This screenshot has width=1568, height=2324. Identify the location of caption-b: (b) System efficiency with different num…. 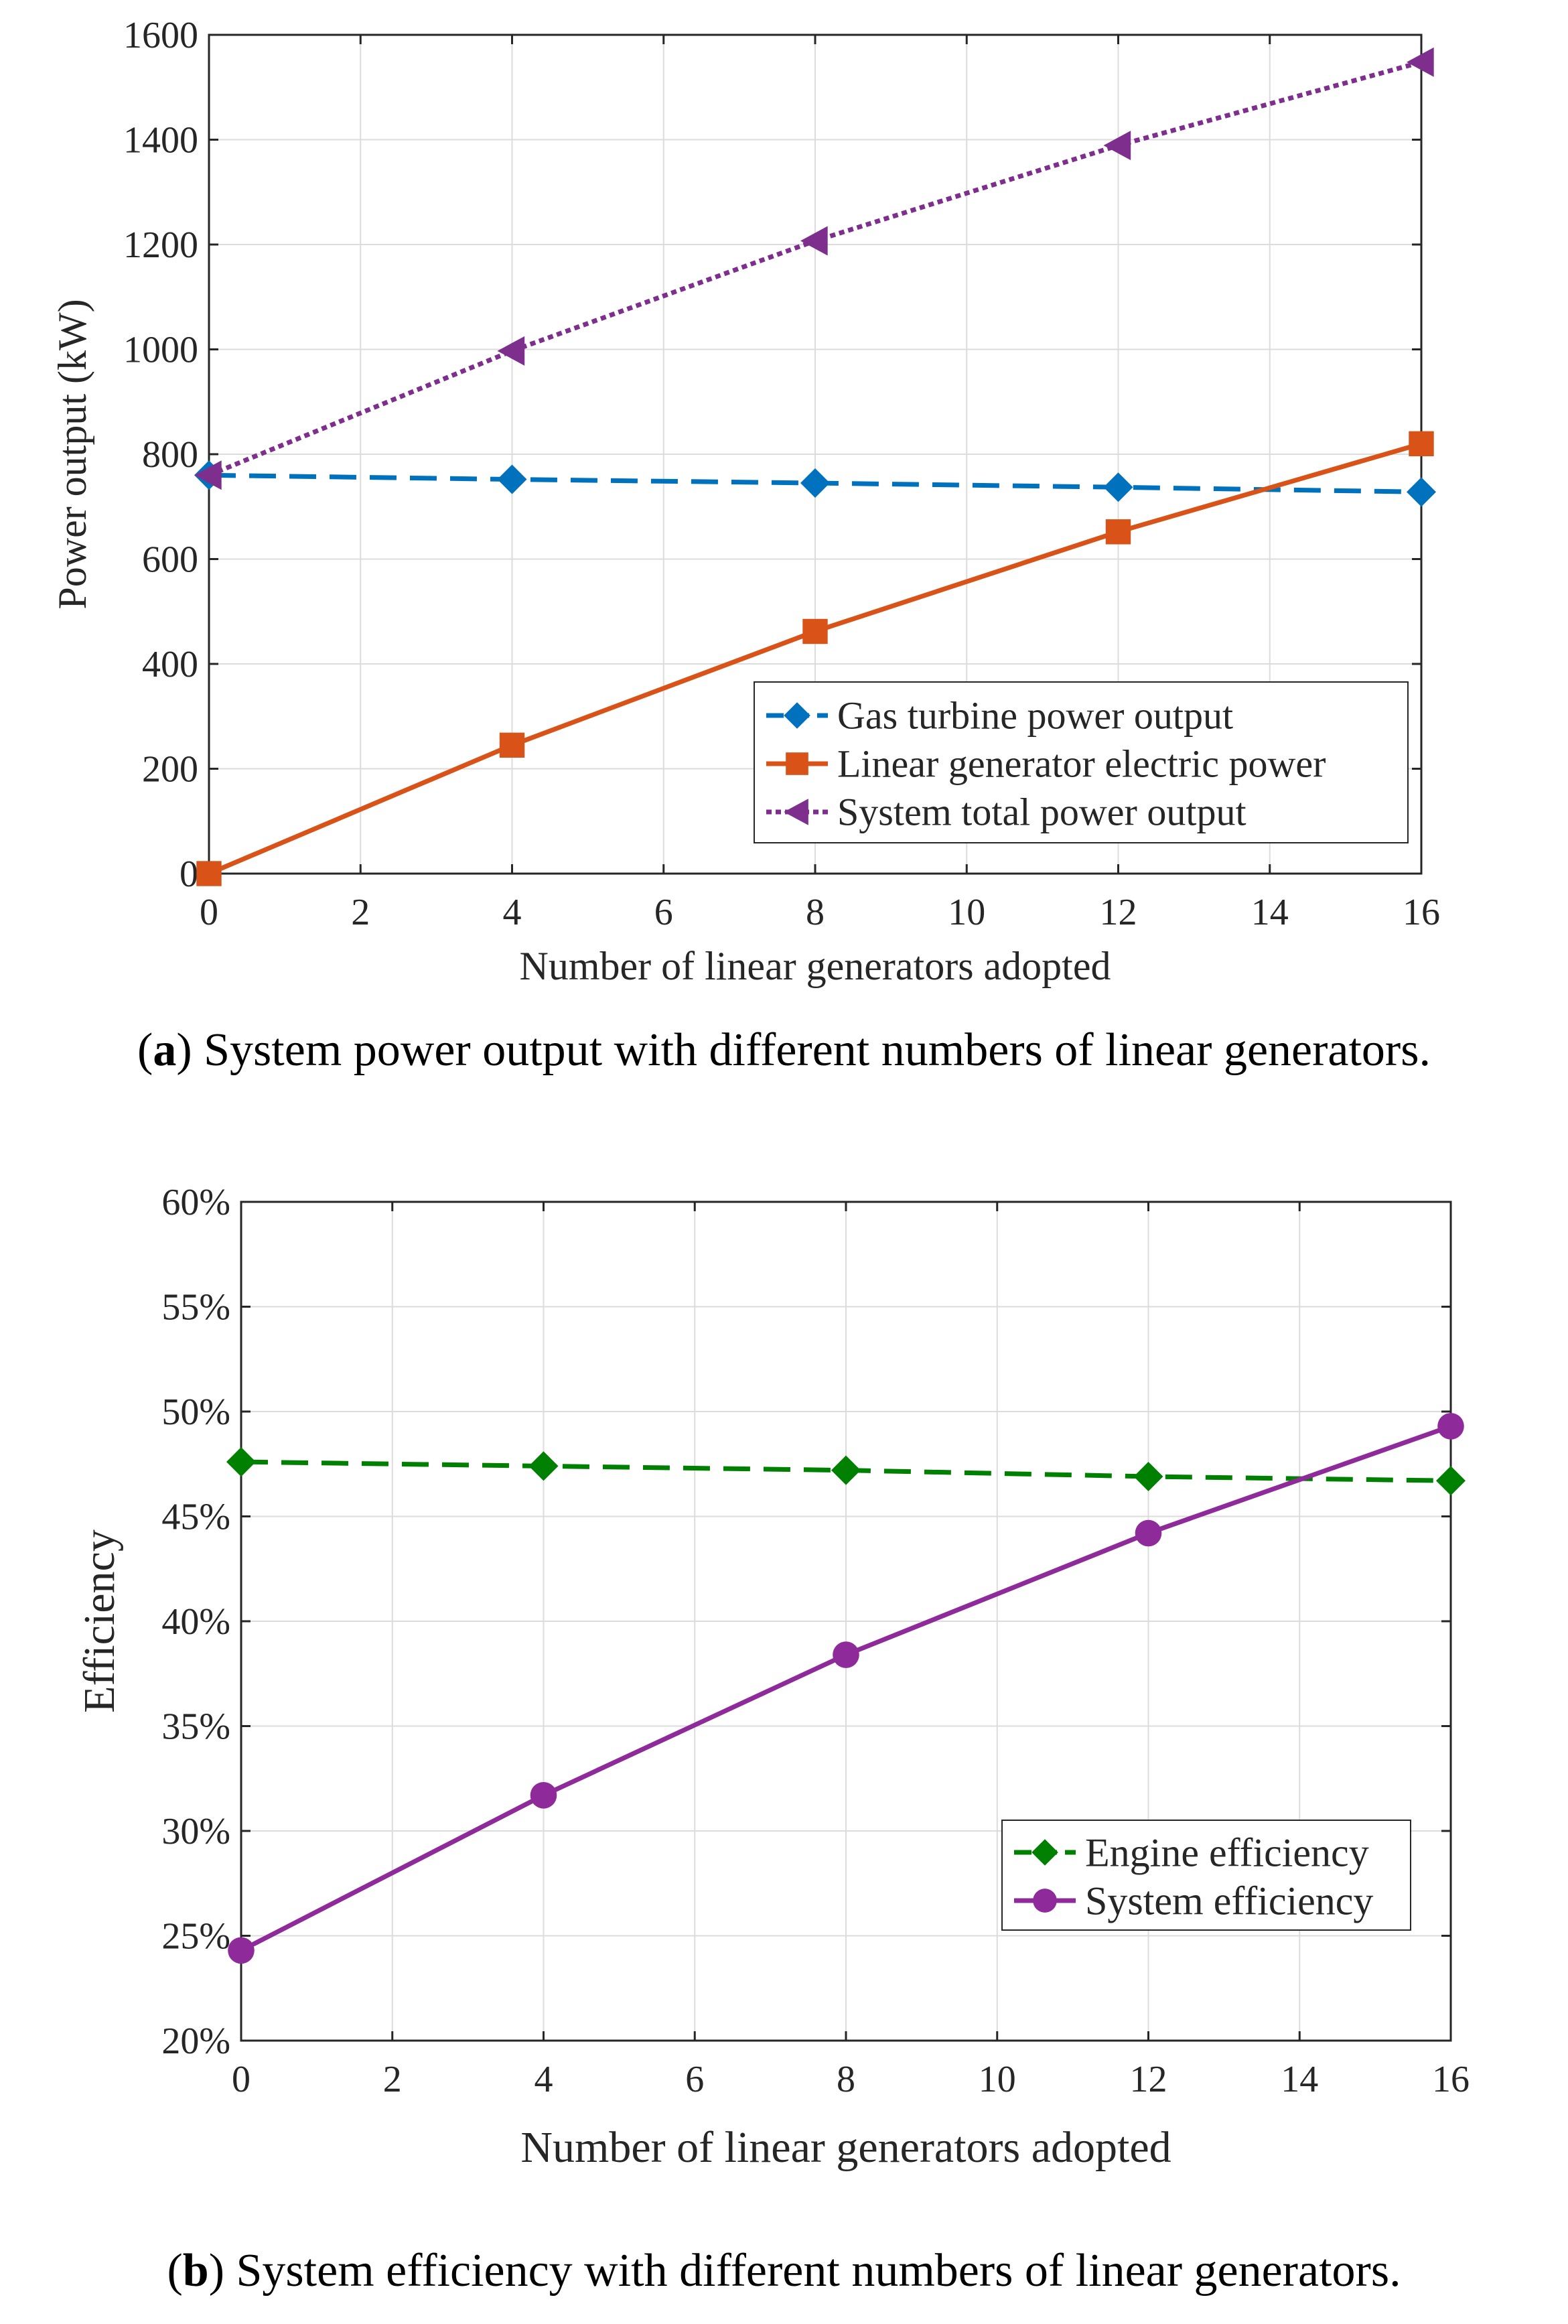
(784, 2271).